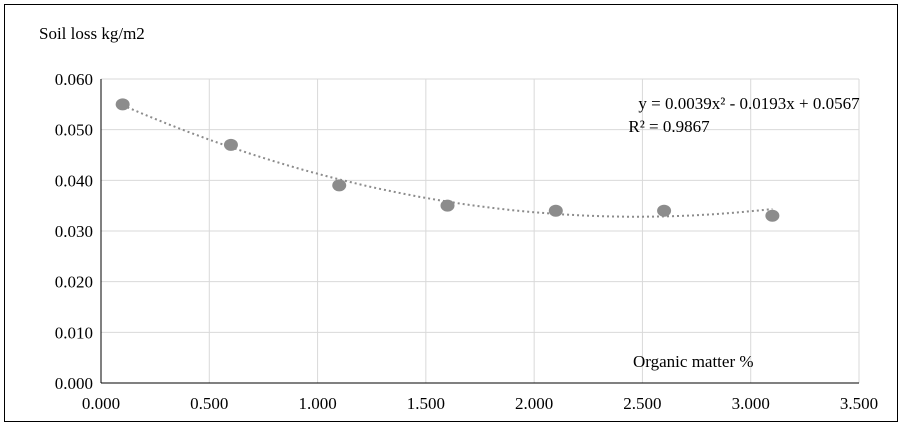  What do you see at coordinates (74, 332) in the screenshot?
I see `y-tick-label: 0.010` at bounding box center [74, 332].